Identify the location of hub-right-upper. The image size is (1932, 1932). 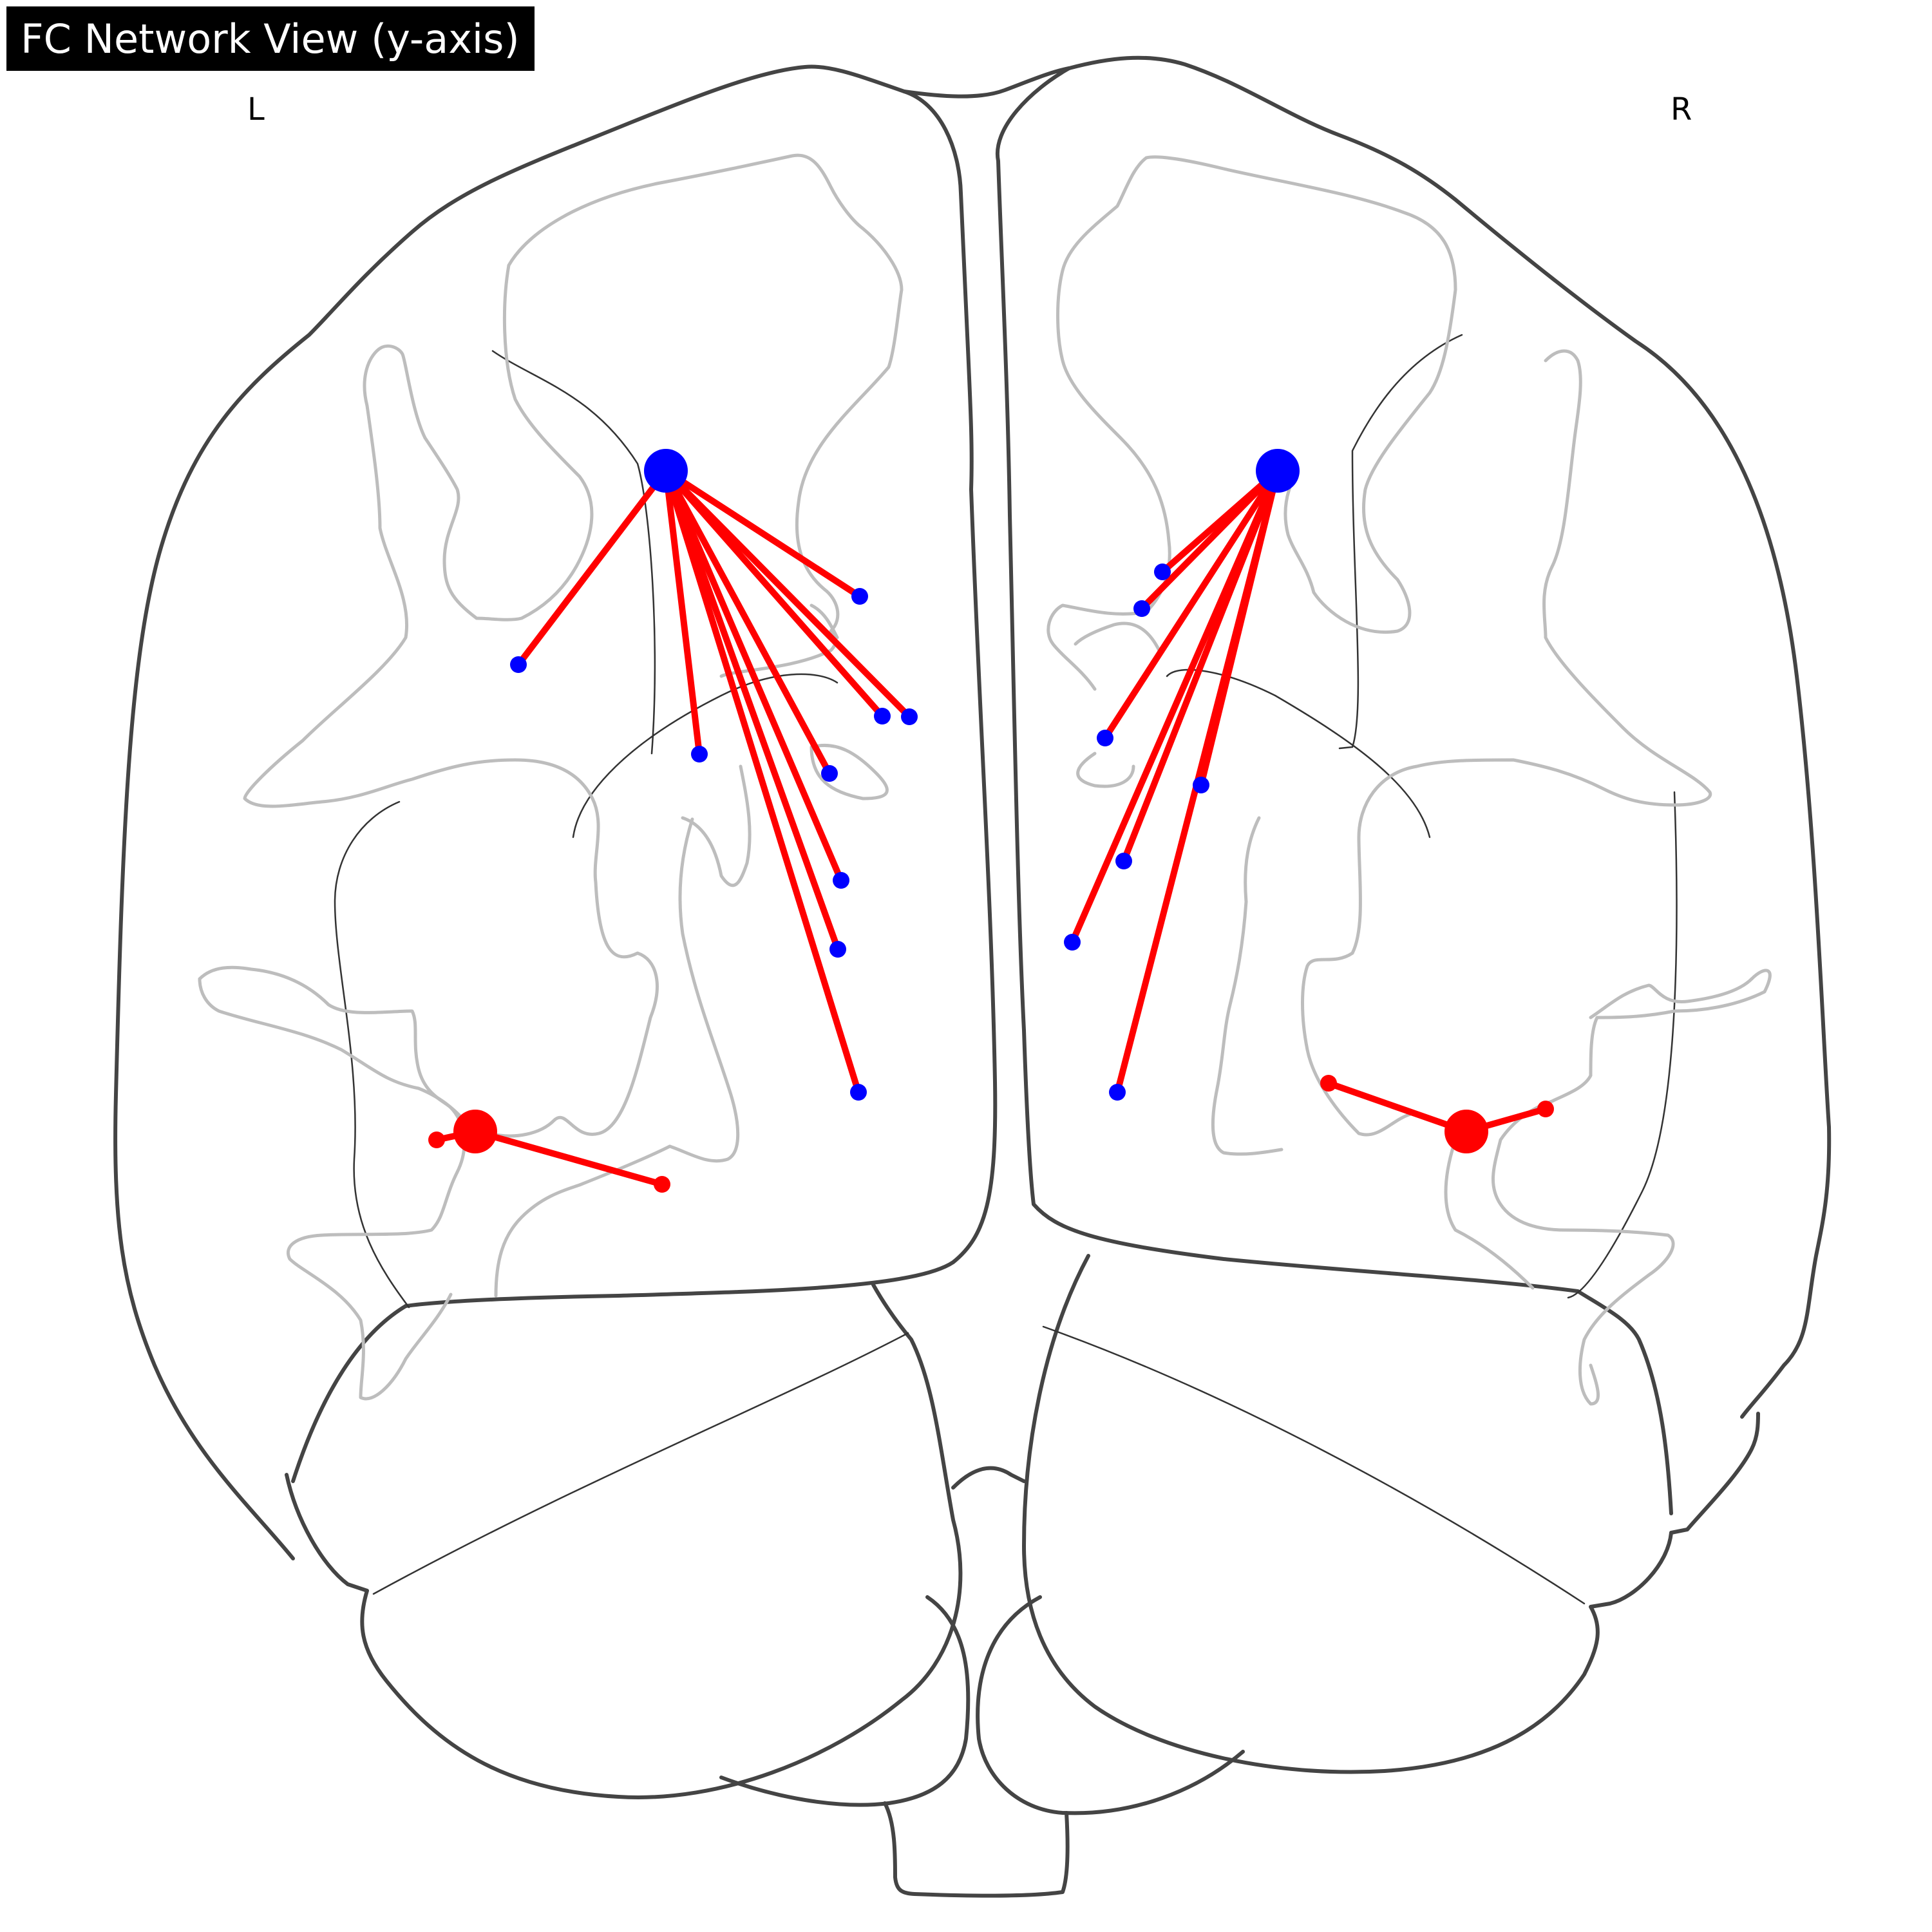
(1278, 471).